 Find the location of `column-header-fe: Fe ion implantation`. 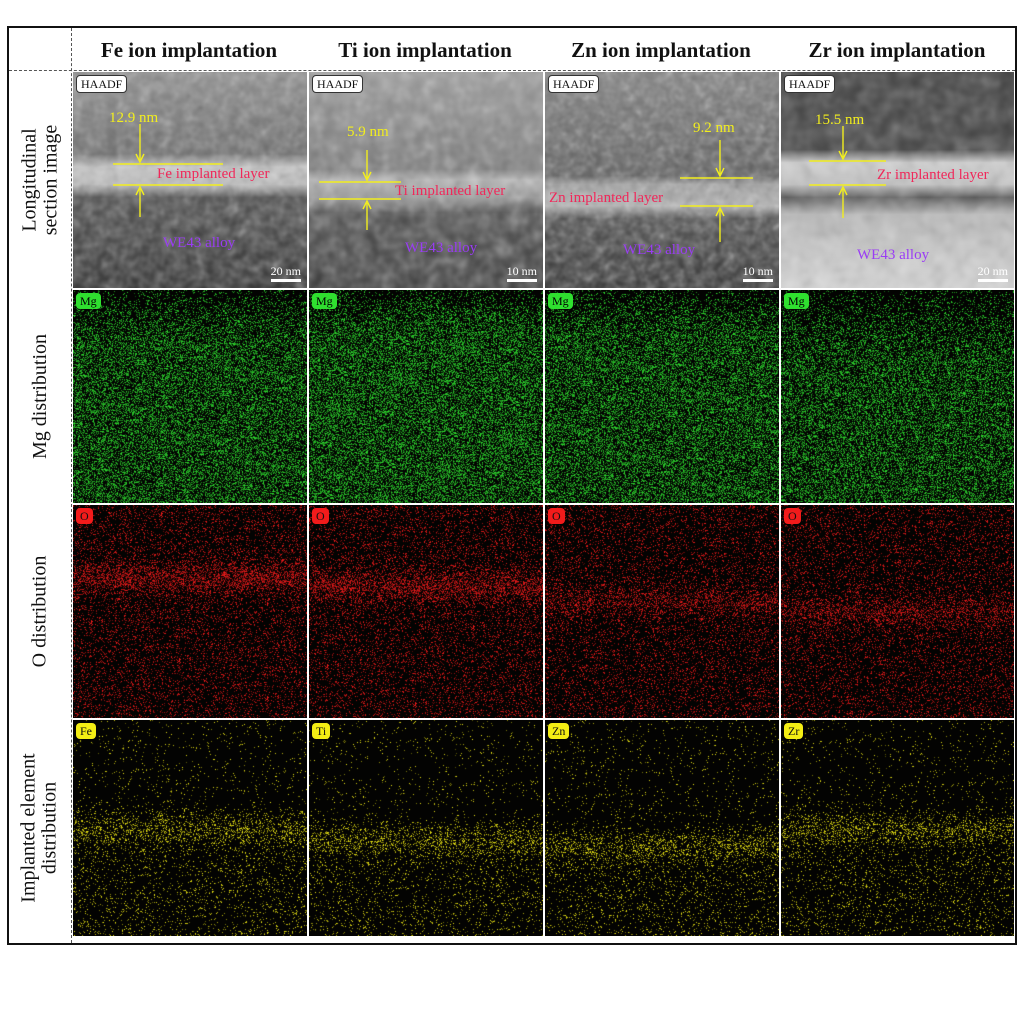

column-header-fe: Fe ion implantation is located at coordinates (189, 50).